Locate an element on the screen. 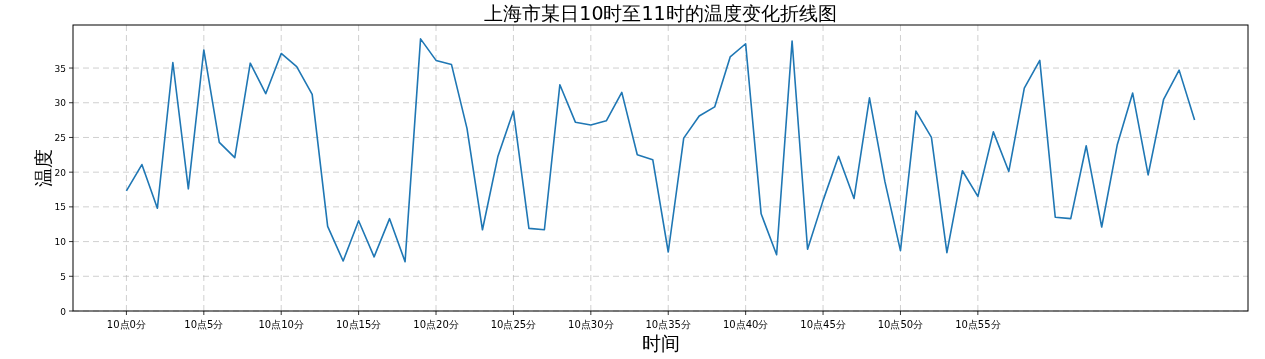 This screenshot has height=359, width=1265. y-tick-label: 20 is located at coordinates (60, 172).